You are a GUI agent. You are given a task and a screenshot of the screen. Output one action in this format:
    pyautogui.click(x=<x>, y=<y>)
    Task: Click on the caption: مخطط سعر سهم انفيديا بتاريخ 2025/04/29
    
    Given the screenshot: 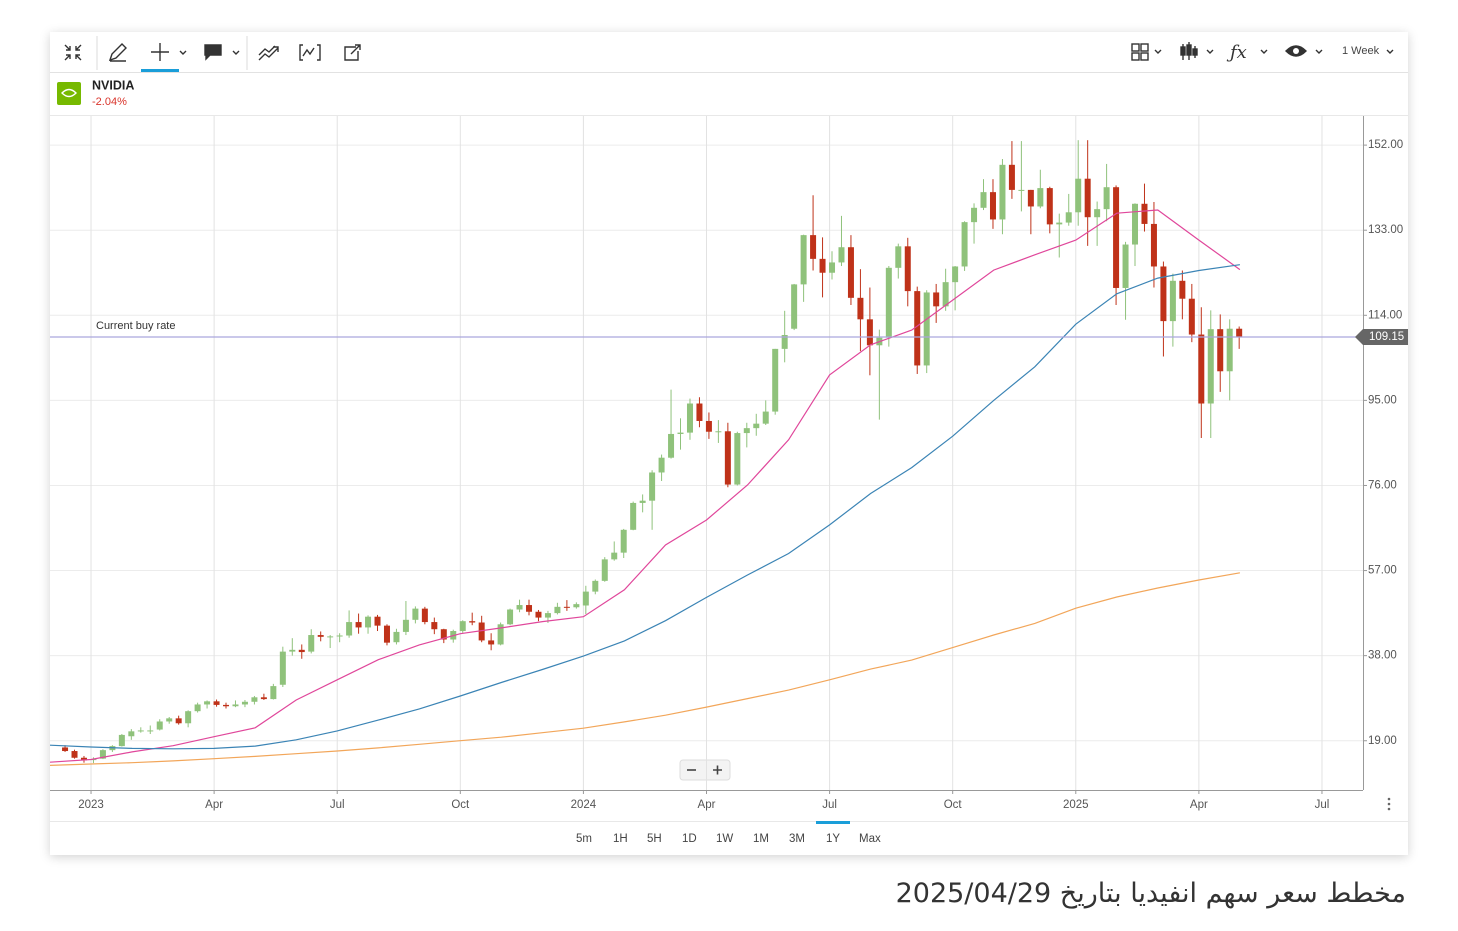 What is the action you would take?
    pyautogui.click(x=1150, y=893)
    